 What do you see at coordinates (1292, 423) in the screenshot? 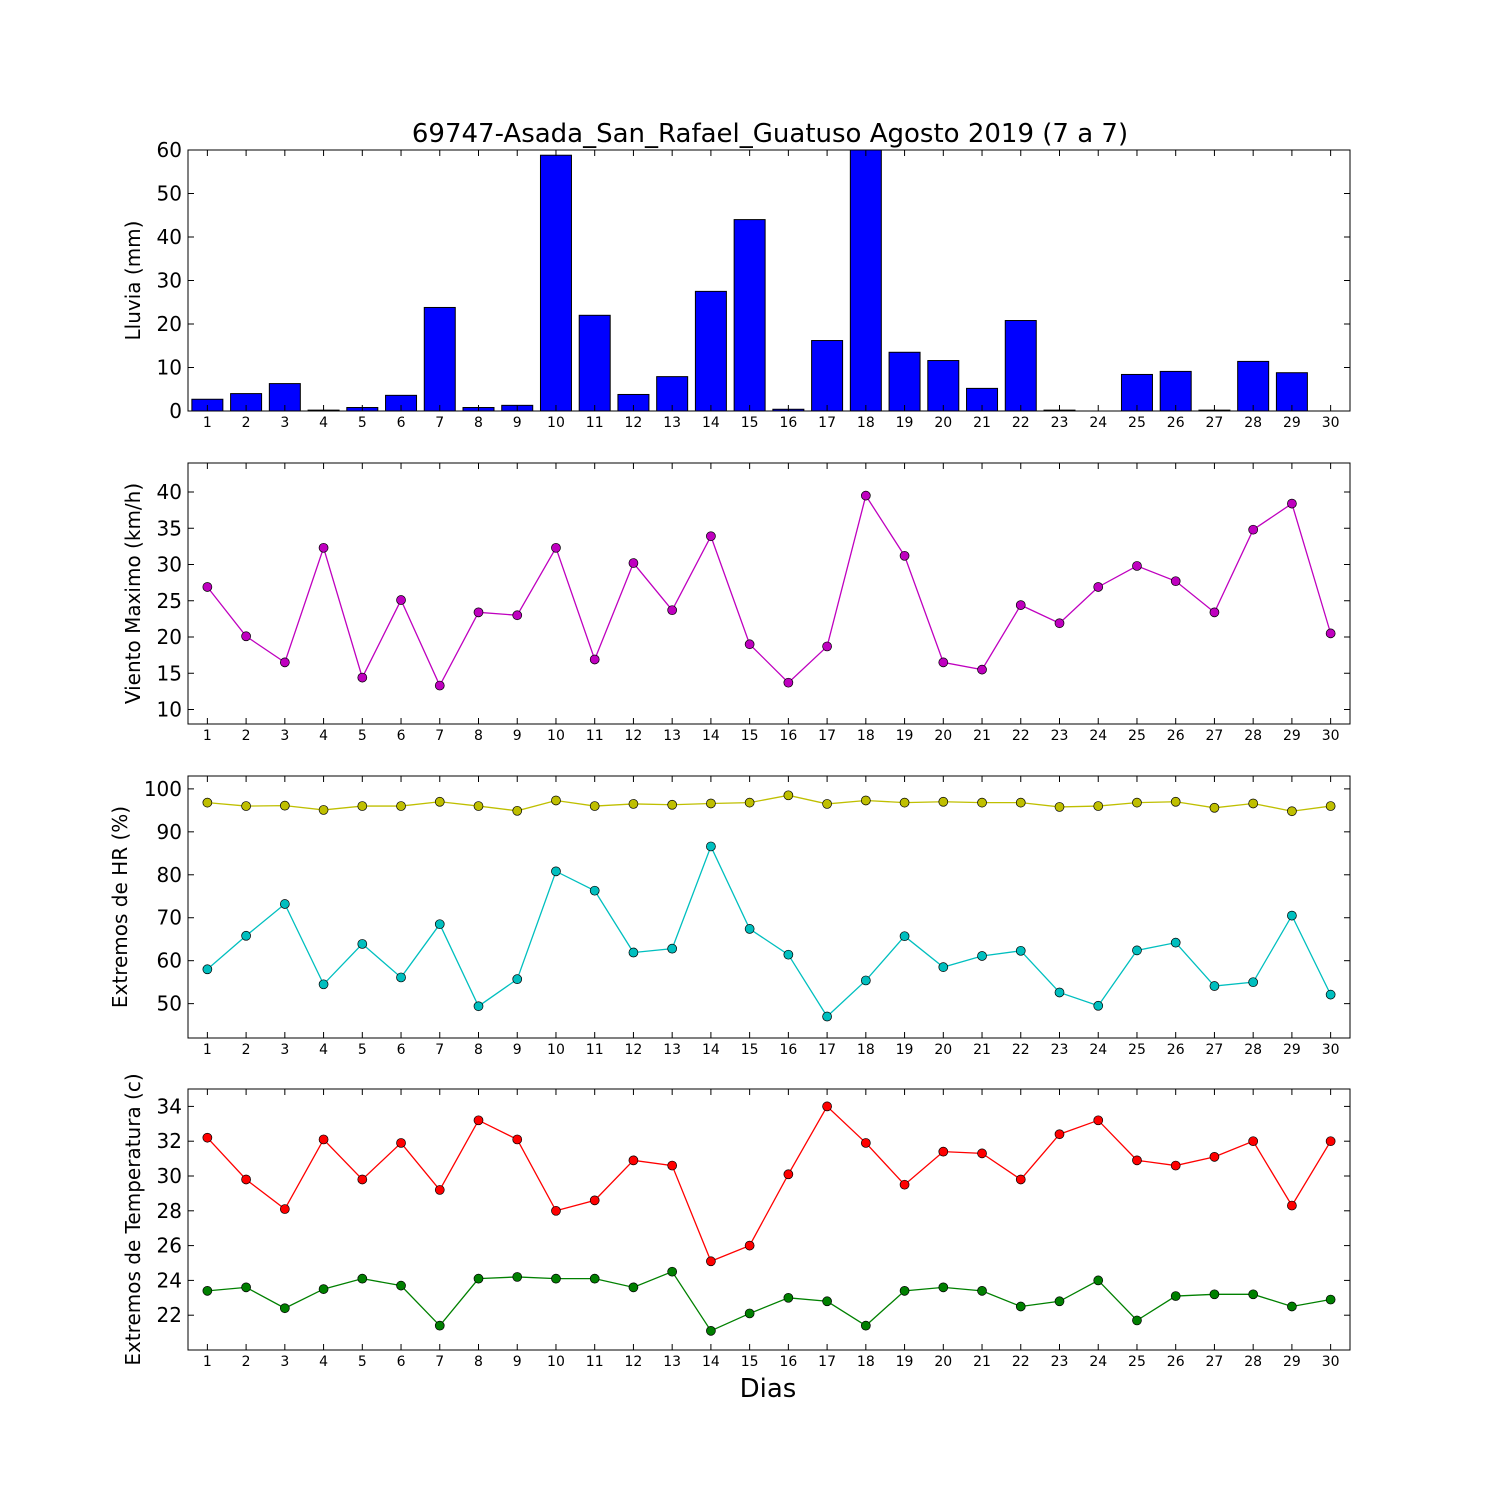
I see `lluvia-xtick-label: 29` at bounding box center [1292, 423].